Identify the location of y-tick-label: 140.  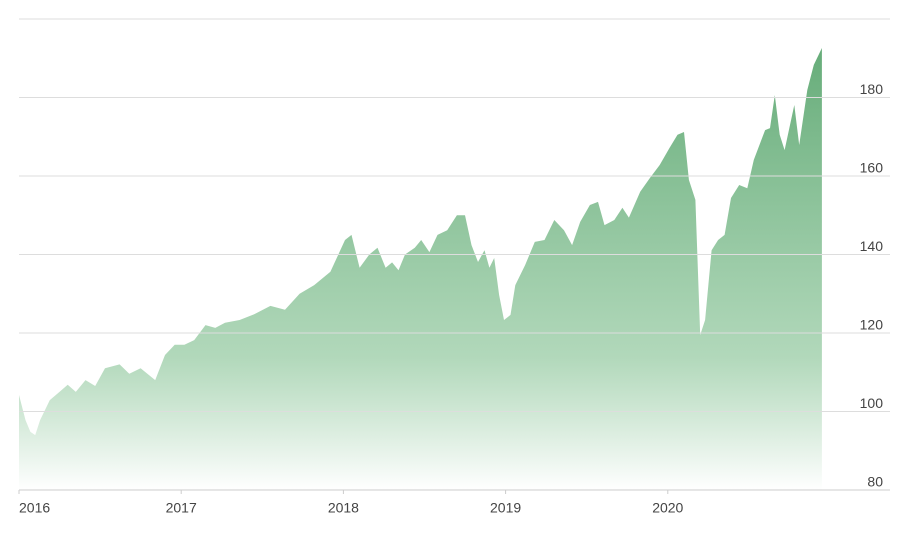
(872, 246).